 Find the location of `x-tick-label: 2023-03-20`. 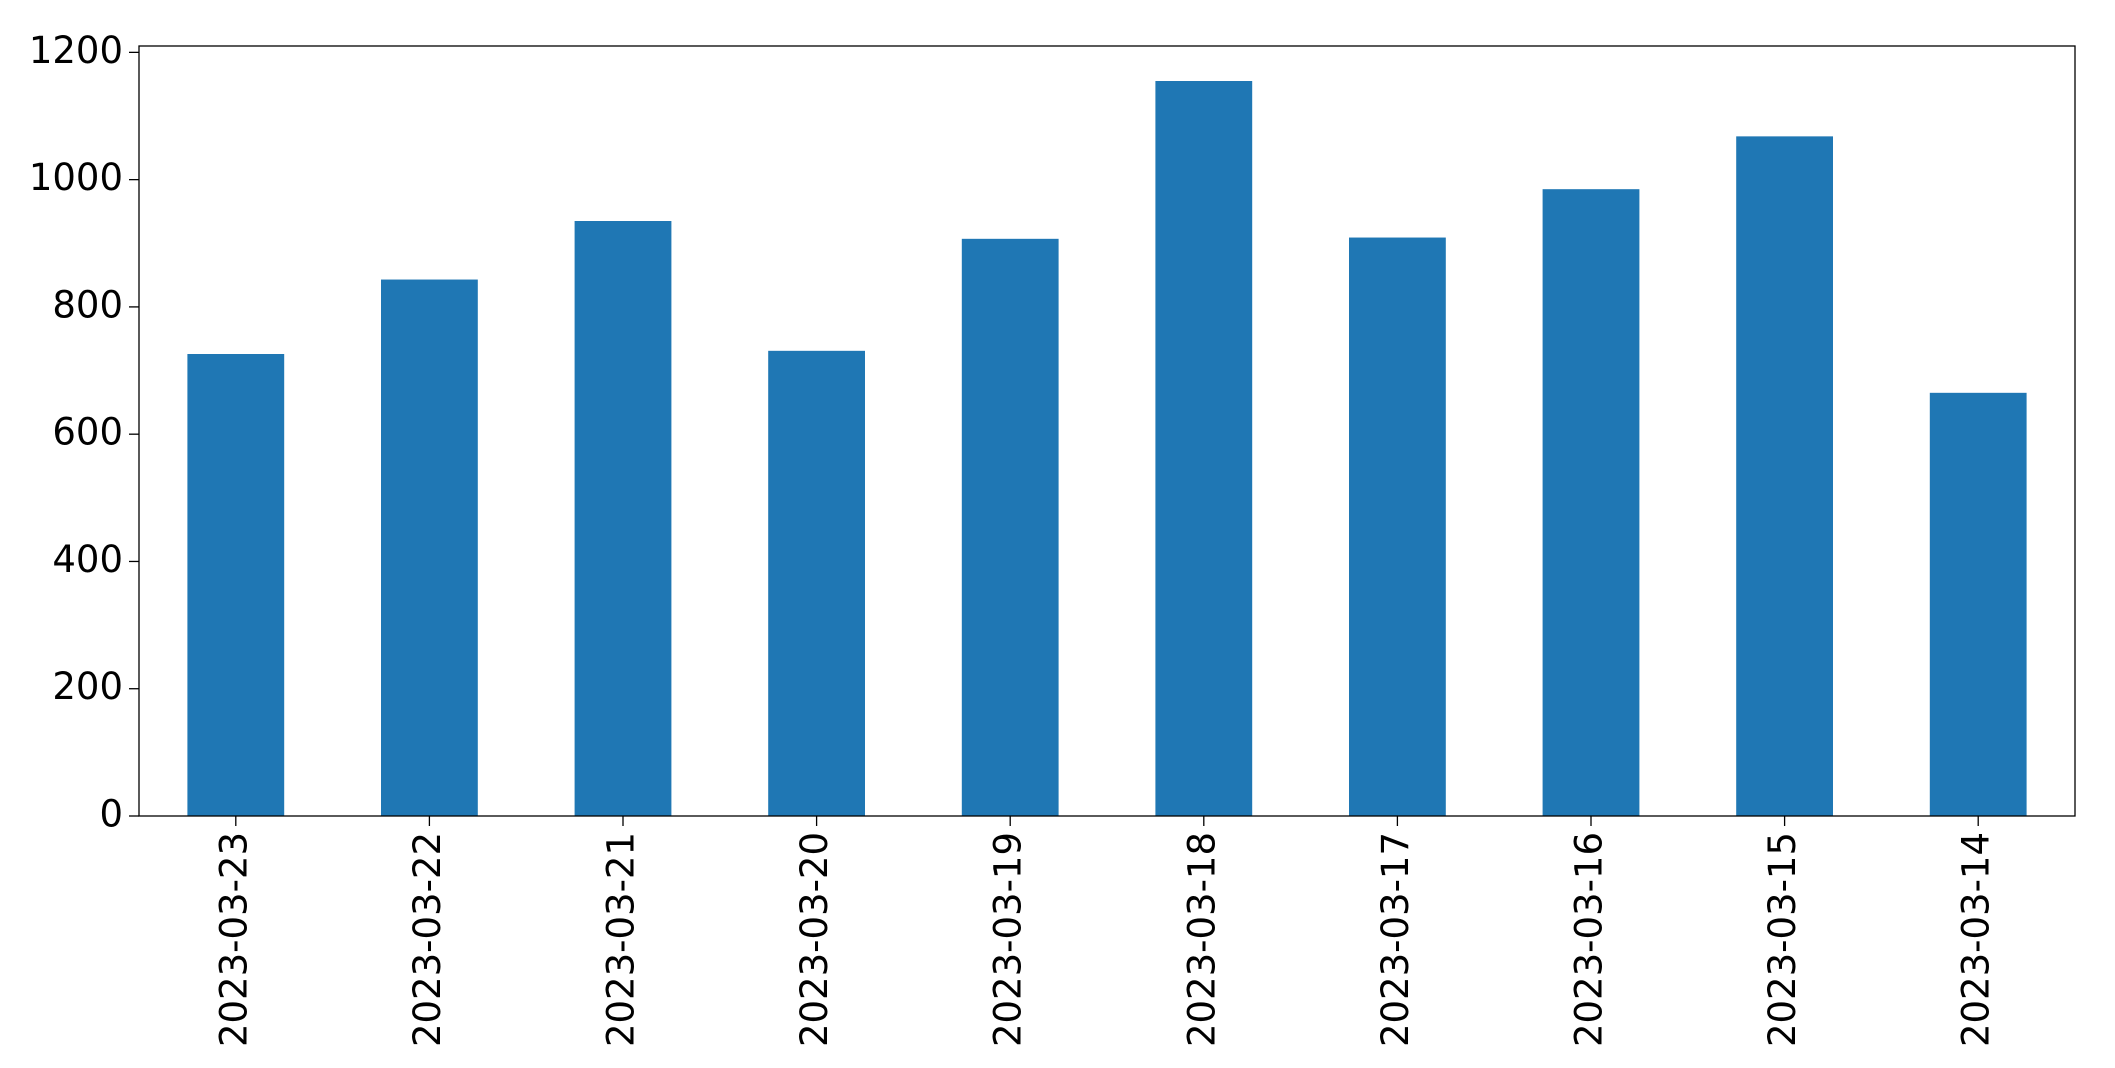

x-tick-label: 2023-03-20 is located at coordinates (814, 939).